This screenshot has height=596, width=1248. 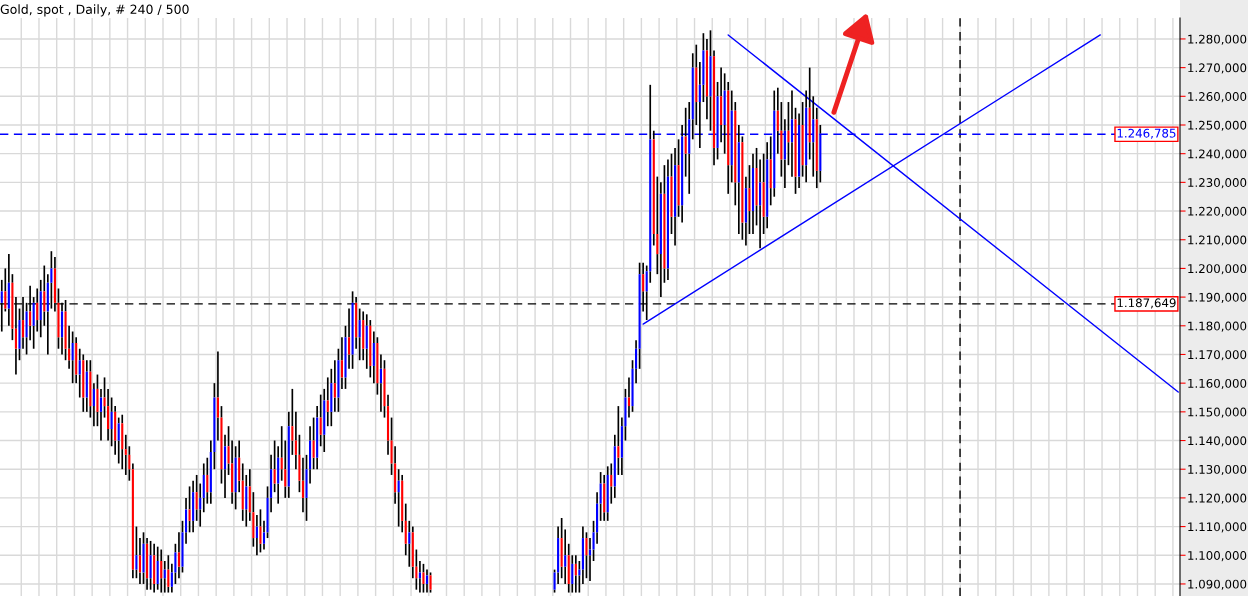 I want to click on y-tick-label: 1.230,000, so click(x=1217, y=183).